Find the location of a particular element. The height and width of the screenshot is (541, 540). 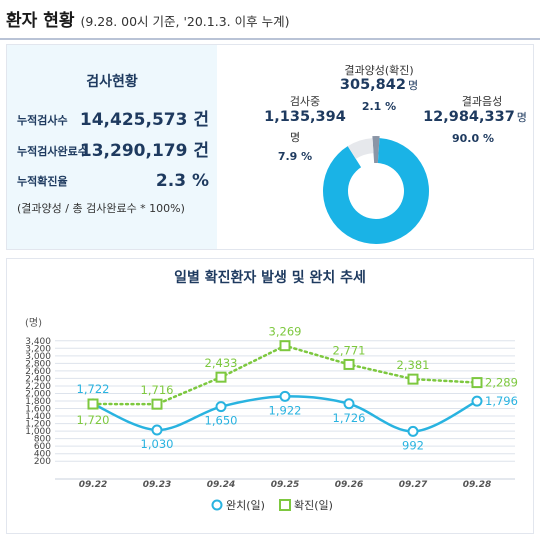

y-tick-label: 3,400 is located at coordinates (38, 342).